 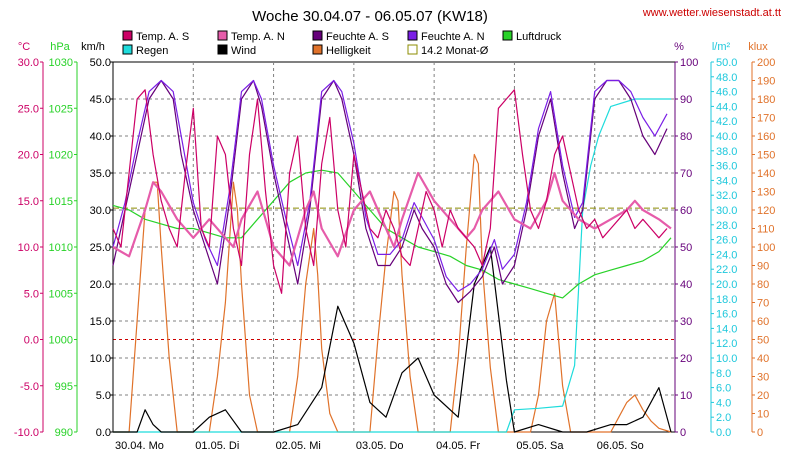 What do you see at coordinates (61, 202) in the screenshot?
I see `hpa-tick-label: 1015` at bounding box center [61, 202].